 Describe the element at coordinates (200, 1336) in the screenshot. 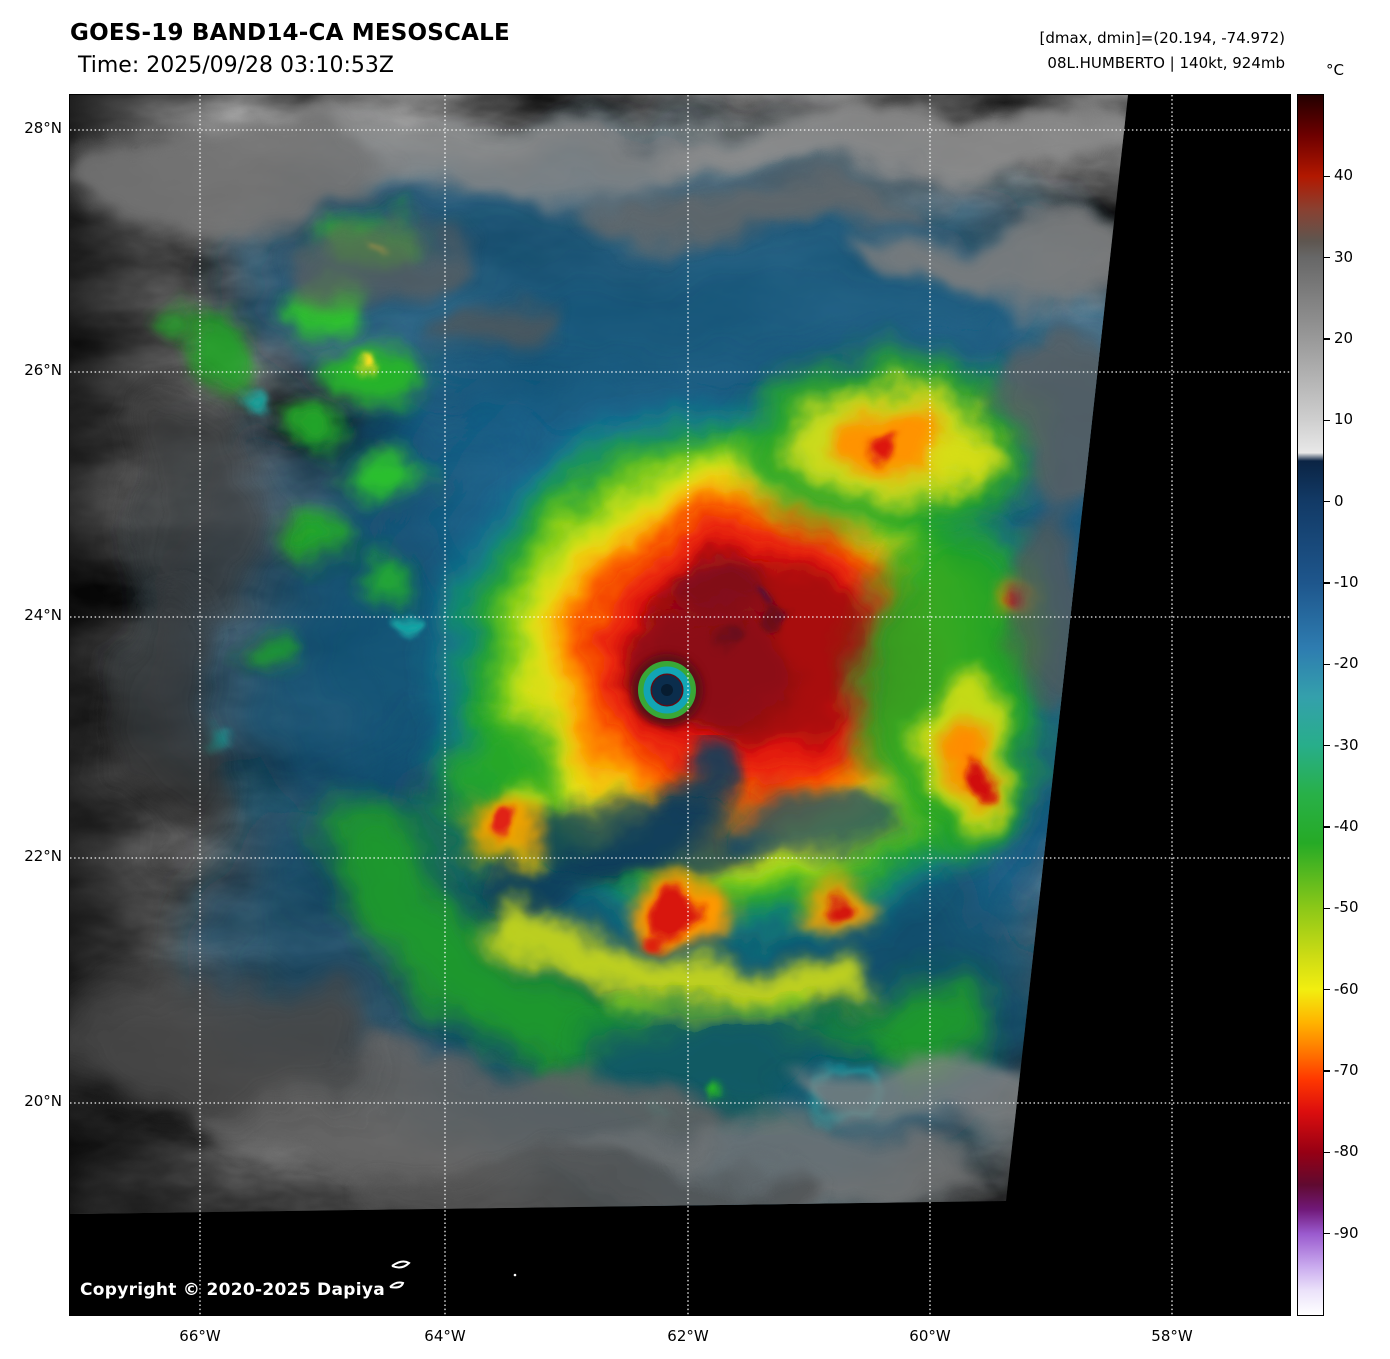

I see `lon-tick-label: 66°W` at that location.